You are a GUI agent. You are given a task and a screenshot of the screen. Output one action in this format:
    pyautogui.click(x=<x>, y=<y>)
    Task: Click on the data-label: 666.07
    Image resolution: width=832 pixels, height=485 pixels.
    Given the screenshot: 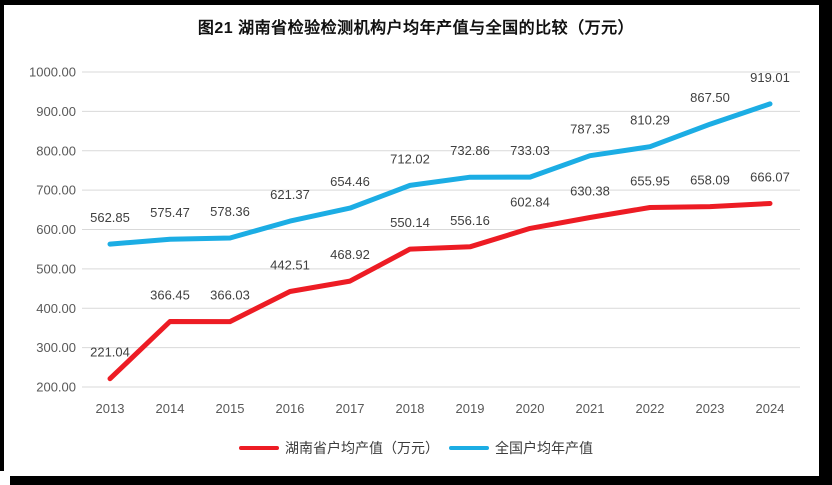 What is the action you would take?
    pyautogui.click(x=770, y=177)
    